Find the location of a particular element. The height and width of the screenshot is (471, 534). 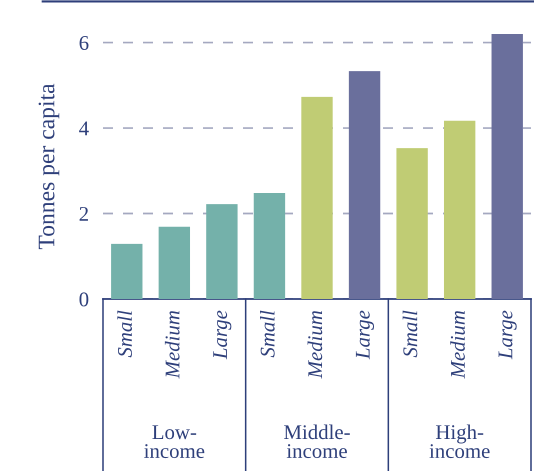

text: Low- income is located at coordinates (174, 441).